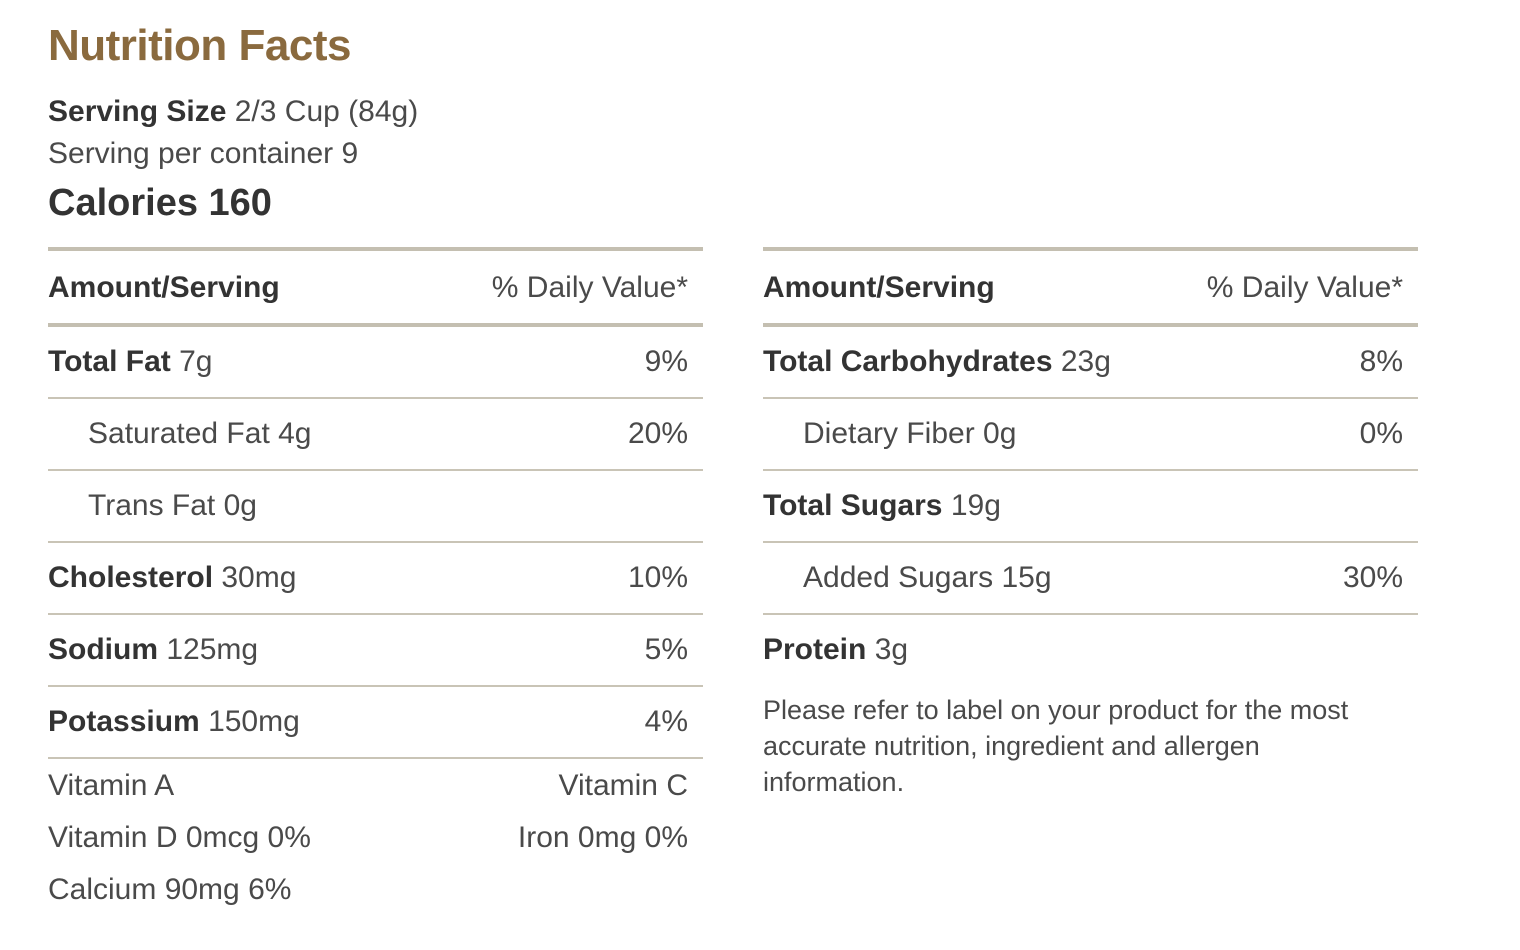 The width and height of the screenshot is (1520, 950). Describe the element at coordinates (368, 890) in the screenshot. I see `vitamin-row: Calcium 90mg 6%` at that location.